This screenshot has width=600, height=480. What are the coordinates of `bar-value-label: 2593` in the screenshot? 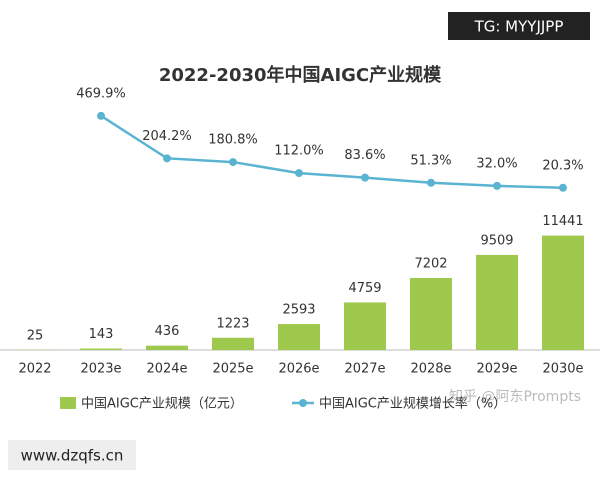 It's located at (298, 310).